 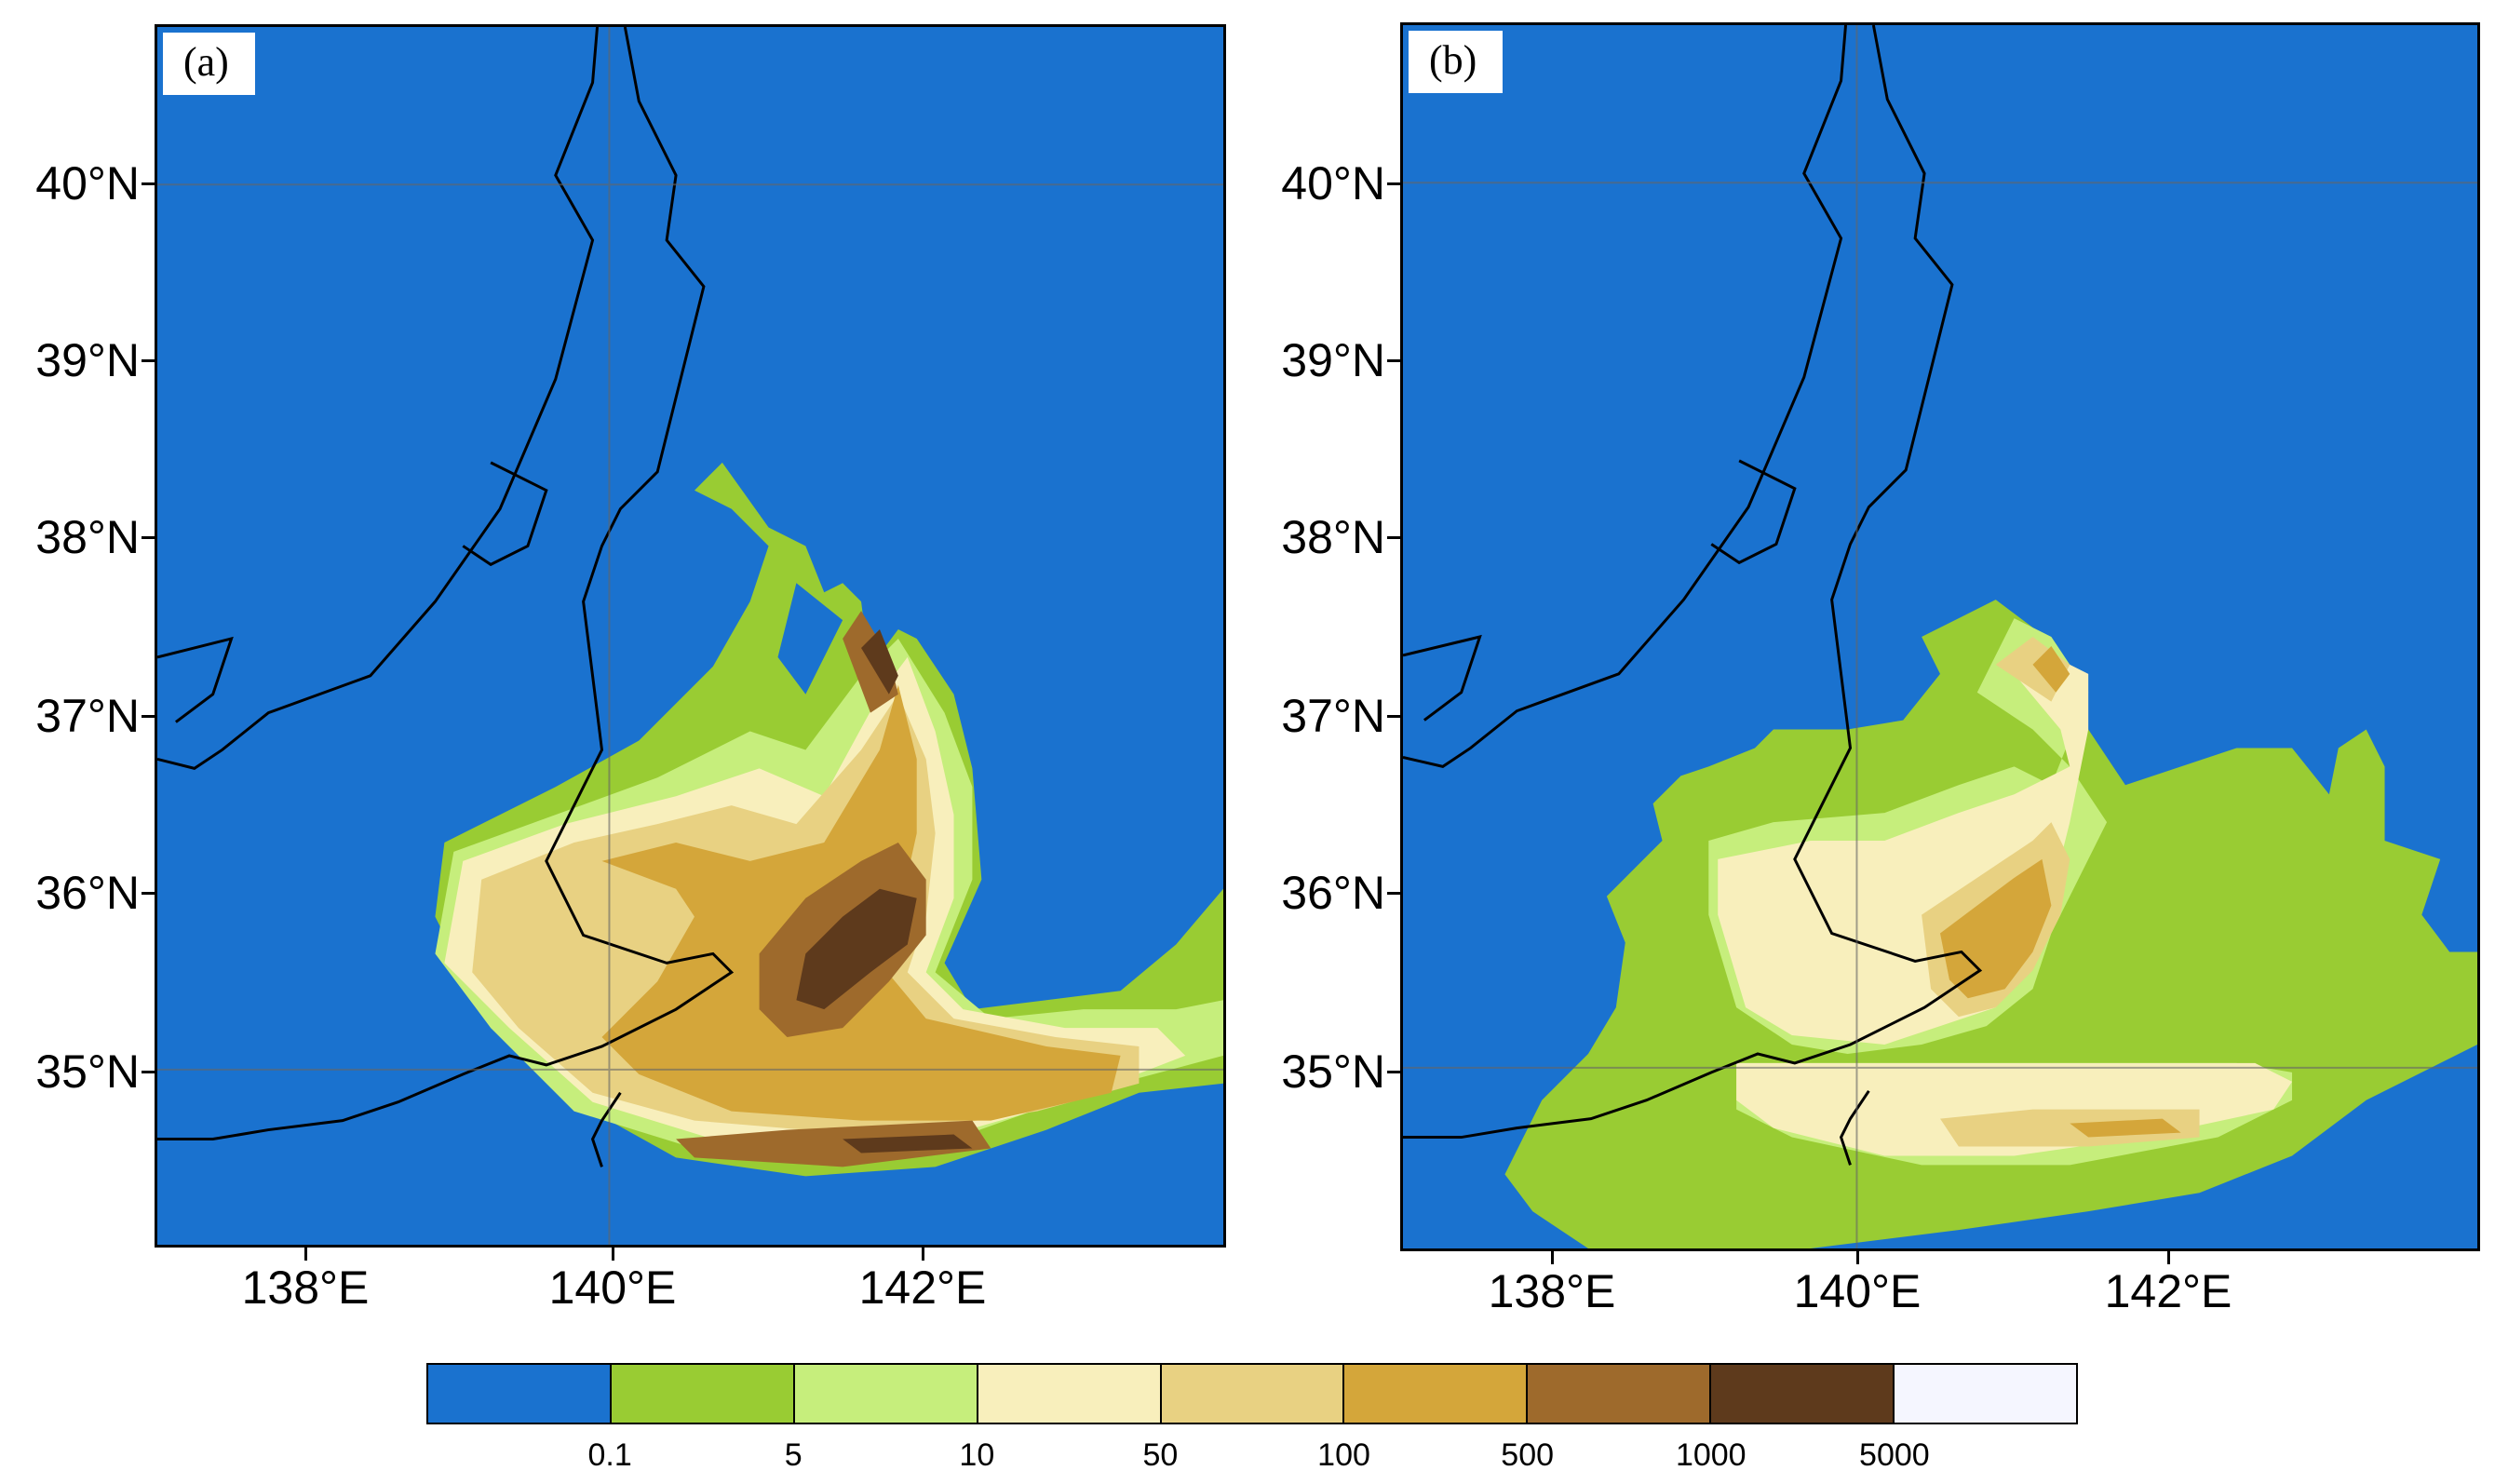 I want to click on lat-label-a-38: 38°N, so click(x=87, y=537).